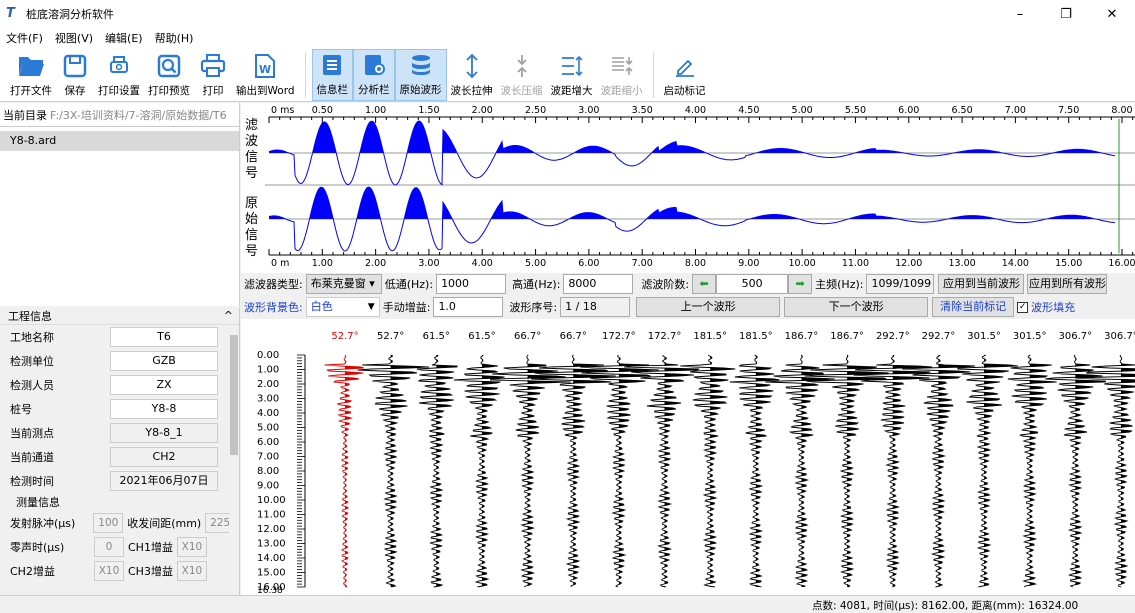 The height and width of the screenshot is (613, 1135). Describe the element at coordinates (900, 284) in the screenshot. I see `main-freq-value: 1099/1099` at that location.